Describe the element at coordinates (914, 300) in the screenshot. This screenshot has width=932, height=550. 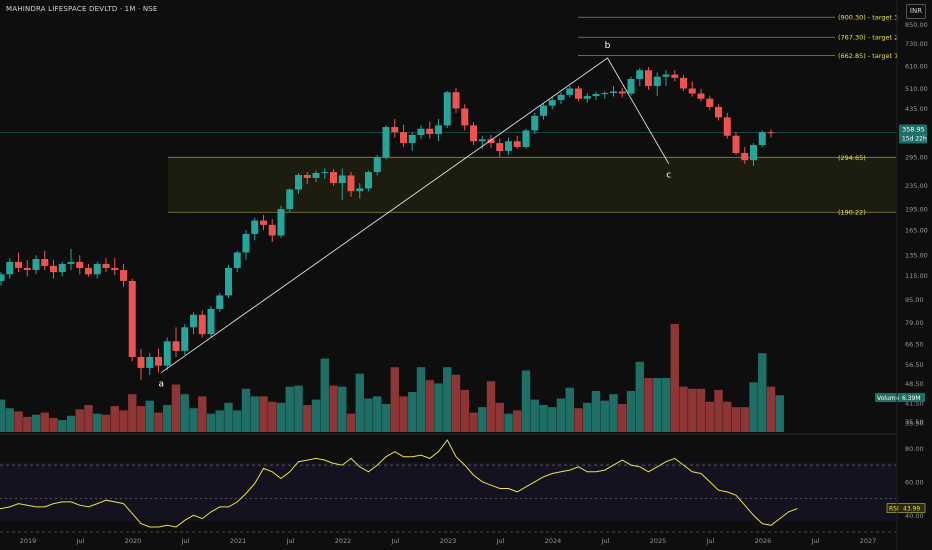
I see `price-tick-label: 95.00` at that location.